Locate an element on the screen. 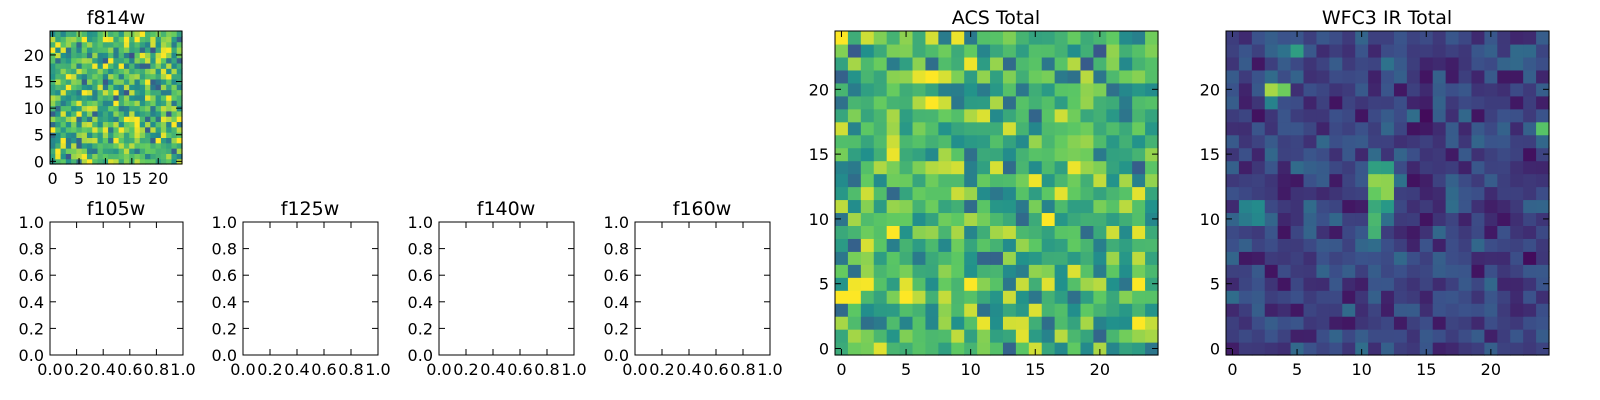 This screenshot has width=1600, height=400. plot-frame-f160w is located at coordinates (702, 288).